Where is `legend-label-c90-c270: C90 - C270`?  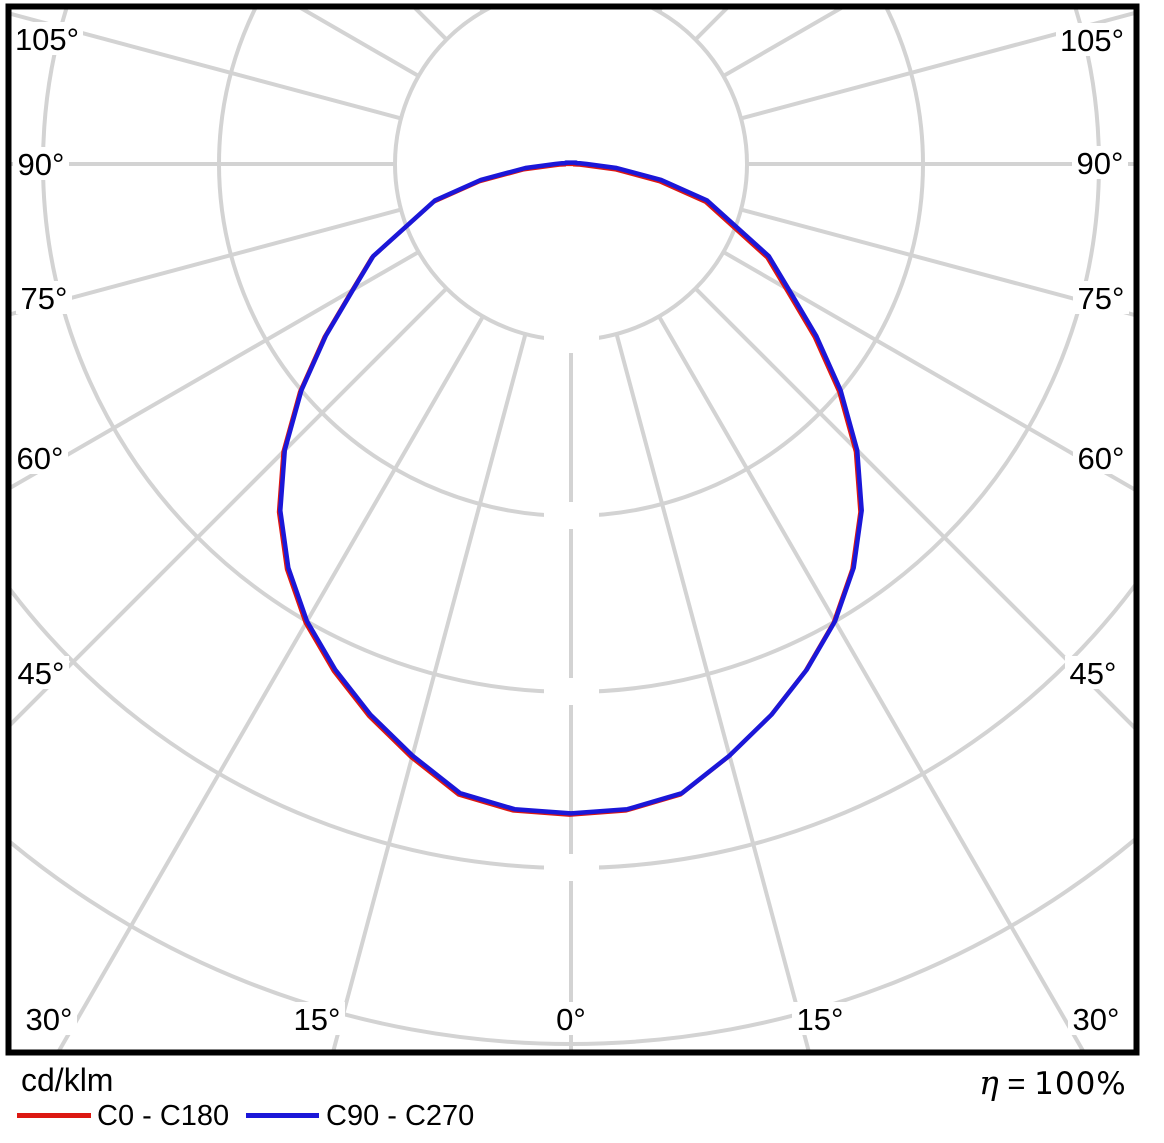 legend-label-c90-c270: C90 - C270 is located at coordinates (400, 1116).